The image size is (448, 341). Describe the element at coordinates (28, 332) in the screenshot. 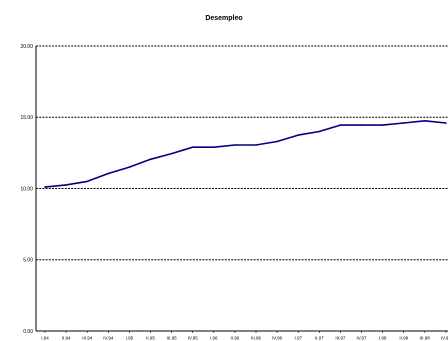

I see `y-tick-label: 0.00` at that location.